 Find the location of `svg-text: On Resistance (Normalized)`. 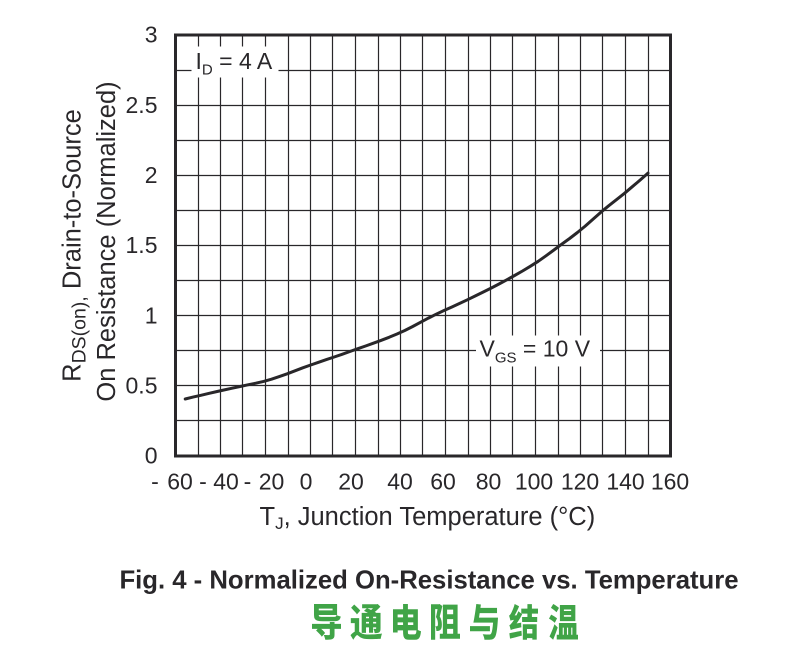

svg-text: On Resistance (Normalized) is located at coordinates (107, 241).